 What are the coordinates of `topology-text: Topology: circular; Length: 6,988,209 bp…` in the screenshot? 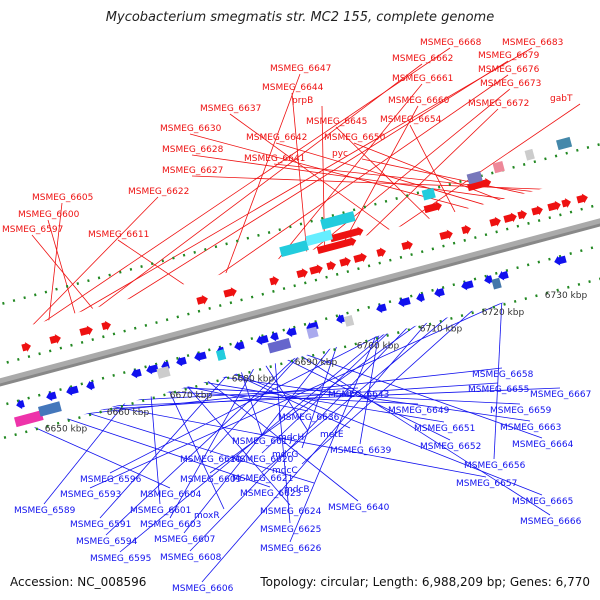 It's located at (425, 582).